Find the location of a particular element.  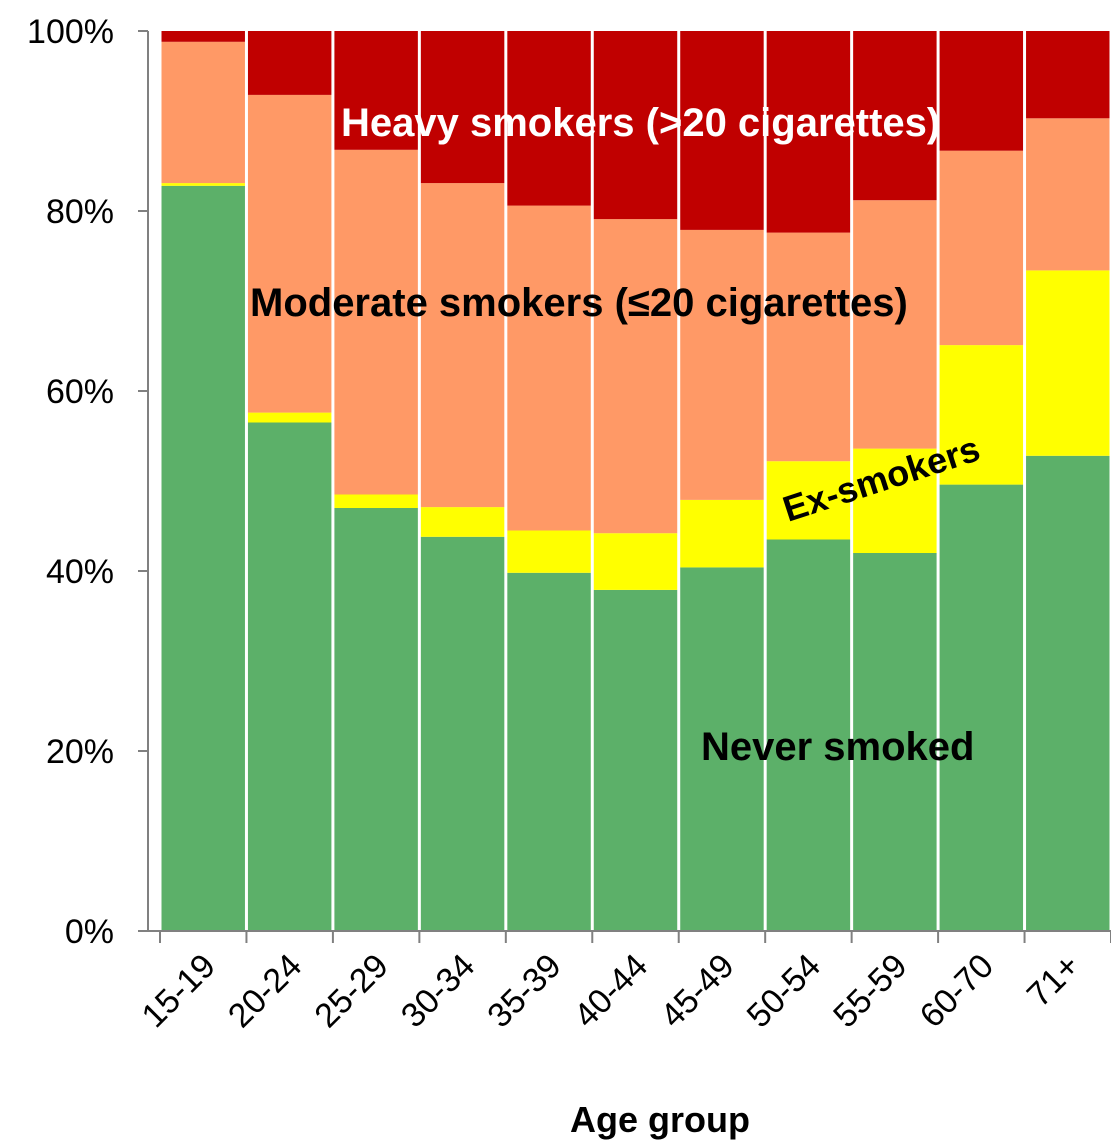

bar-segment-45-49-s1 is located at coordinates (722, 533).